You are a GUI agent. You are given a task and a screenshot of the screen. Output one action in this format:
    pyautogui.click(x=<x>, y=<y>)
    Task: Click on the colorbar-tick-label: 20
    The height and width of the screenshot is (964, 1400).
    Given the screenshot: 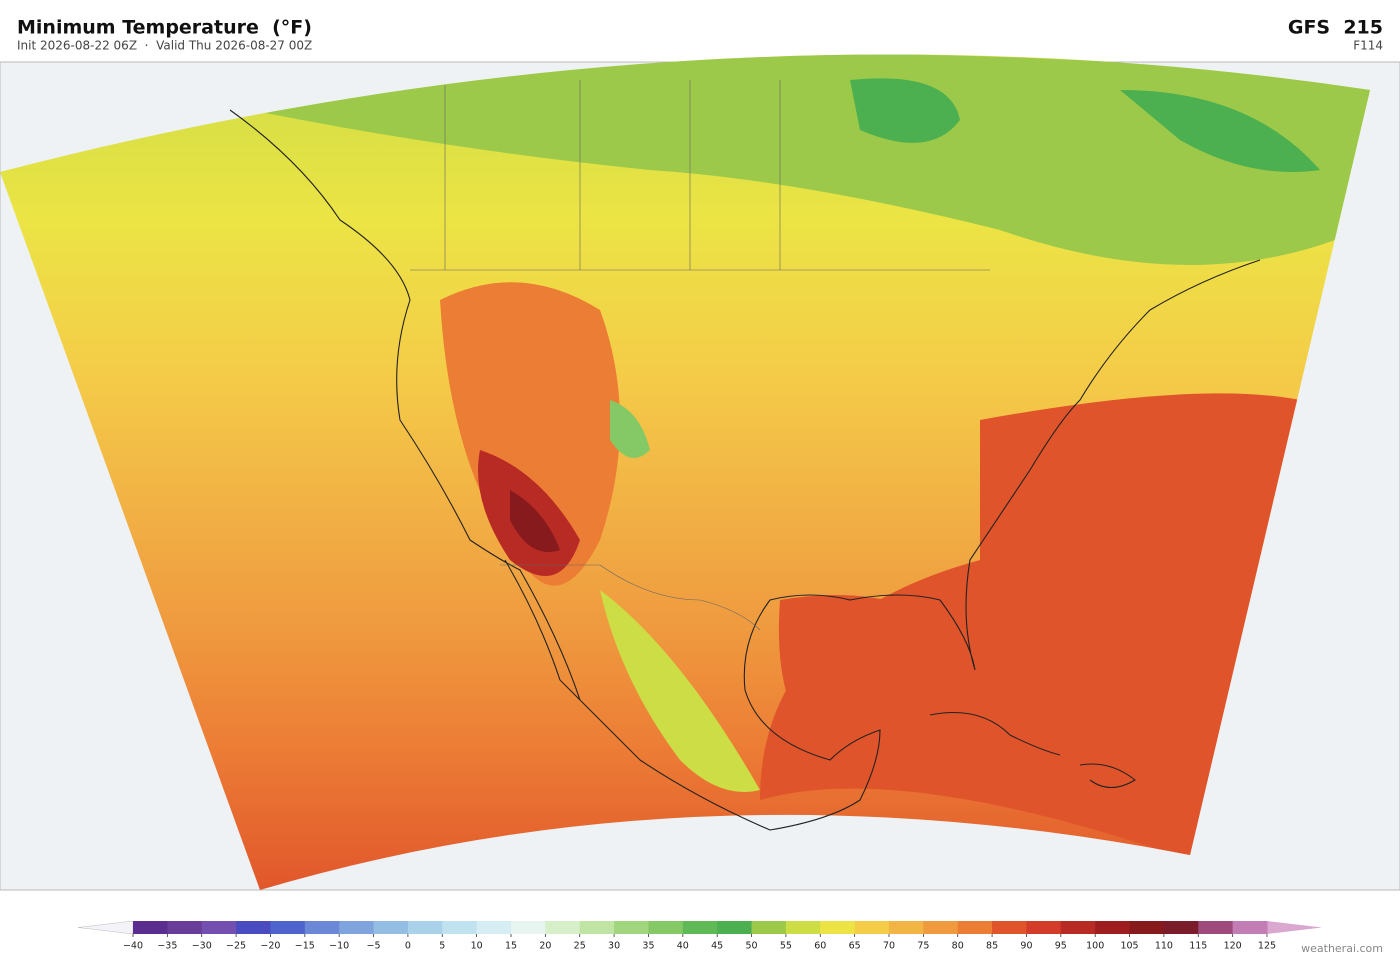 What is the action you would take?
    pyautogui.click(x=545, y=946)
    